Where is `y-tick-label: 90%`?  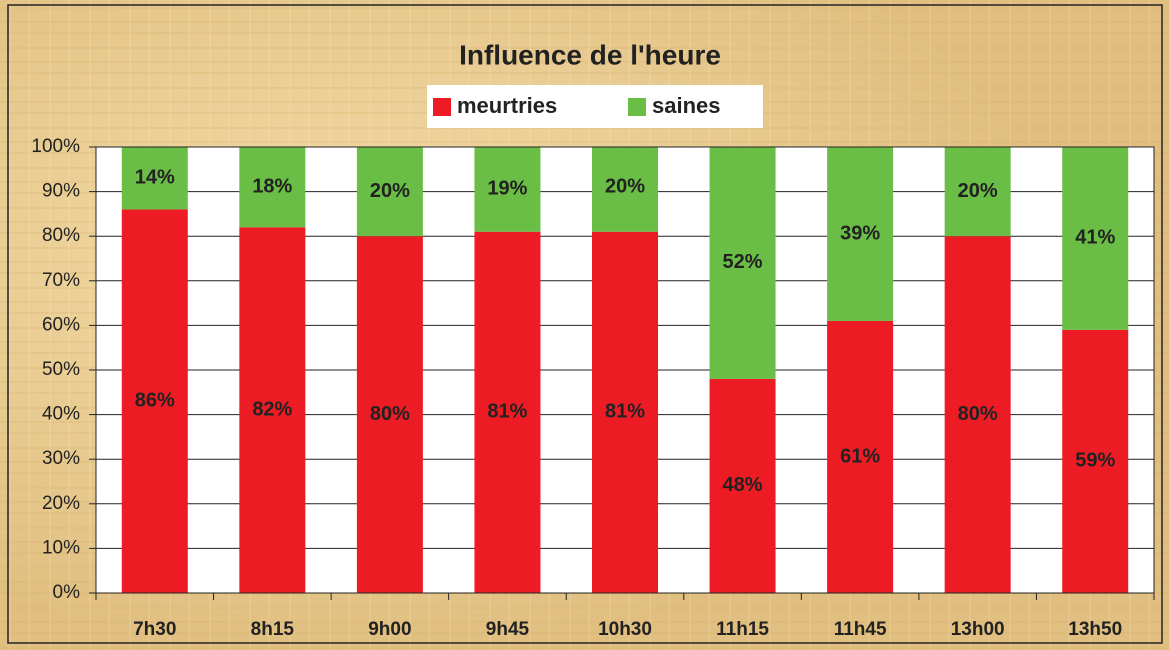
y-tick-label: 90% is located at coordinates (61, 191).